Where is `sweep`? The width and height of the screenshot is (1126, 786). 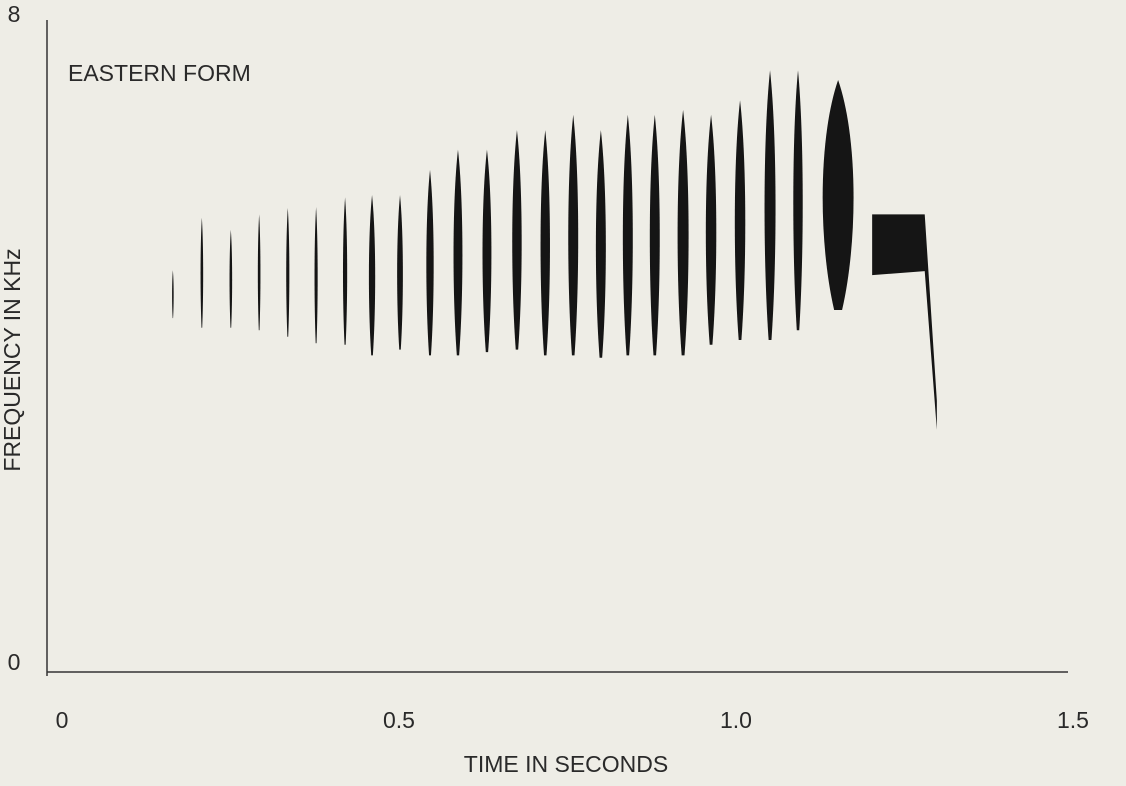
sweep is located at coordinates (904, 322).